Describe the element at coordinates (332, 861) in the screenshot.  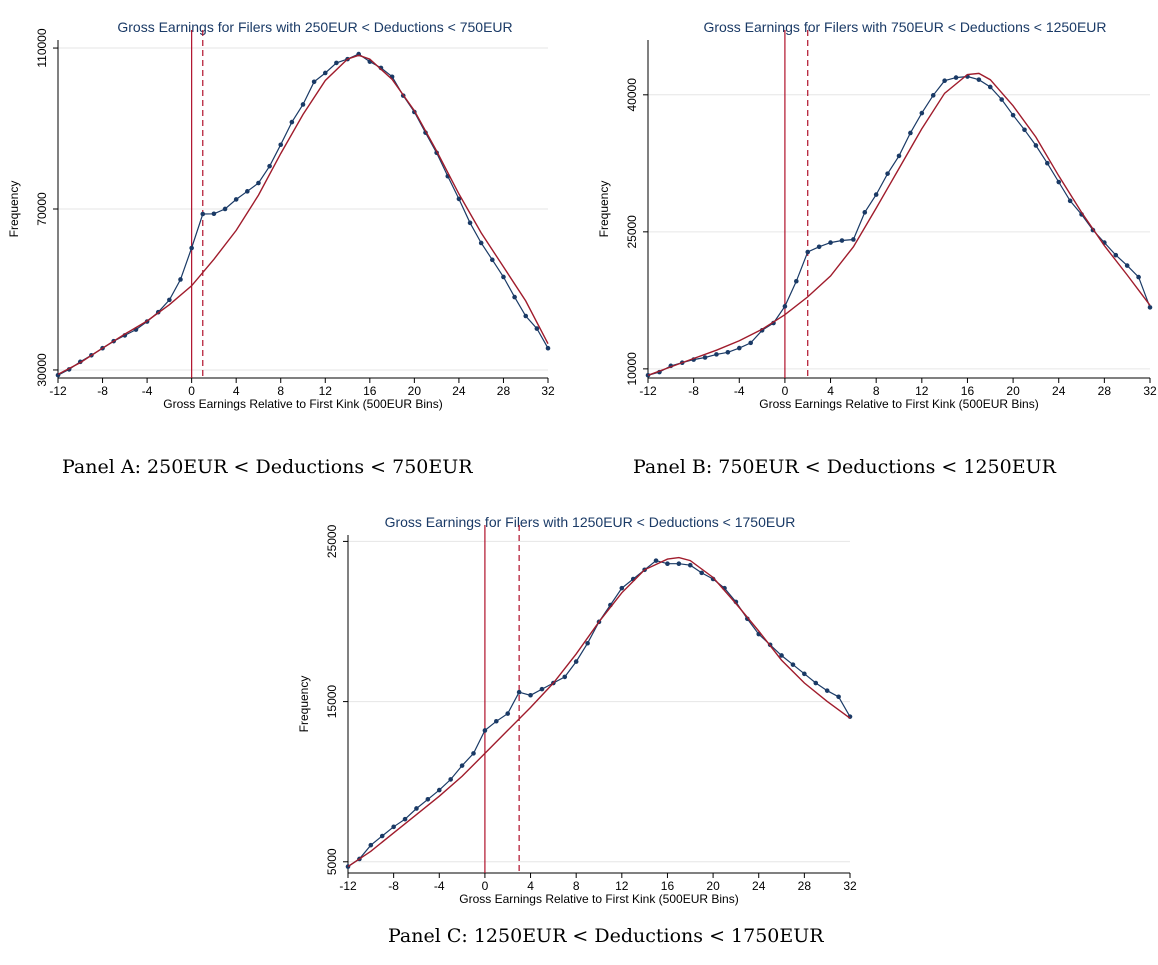
I see `y-tick-label: 5000` at that location.